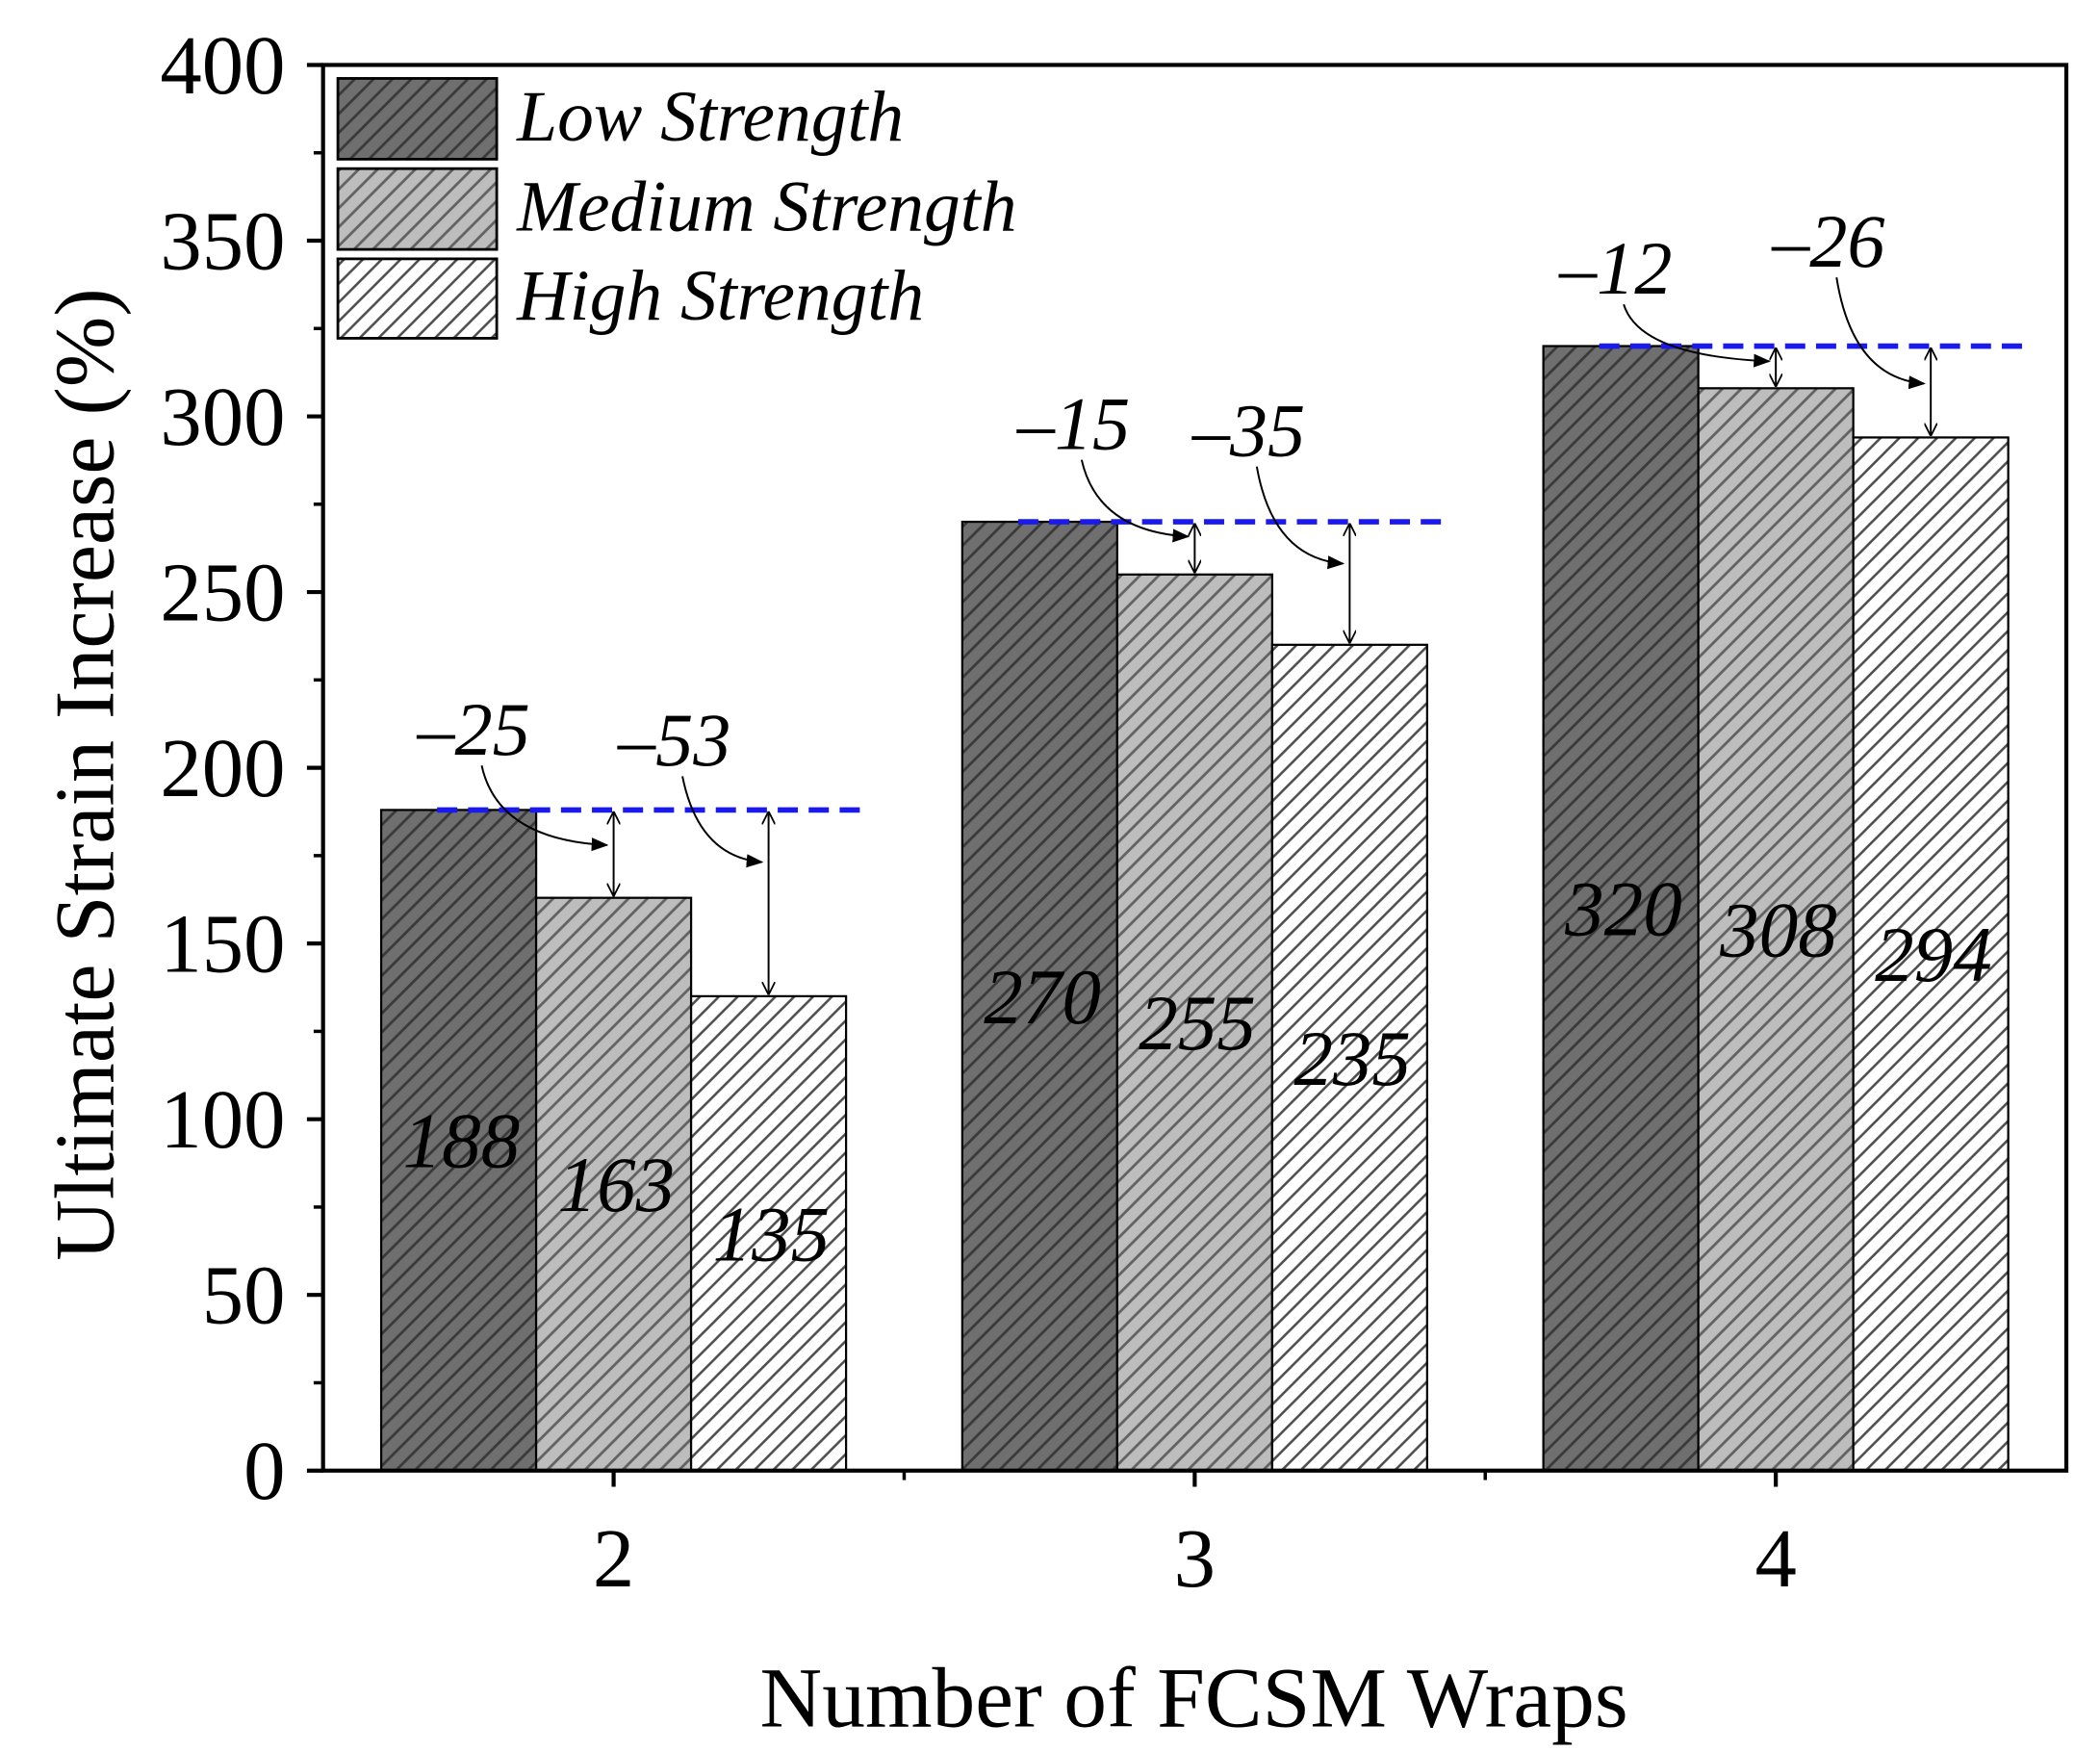  What do you see at coordinates (1880, 333) in the screenshot?
I see `difference-pointer-high-strength-4-wraps` at bounding box center [1880, 333].